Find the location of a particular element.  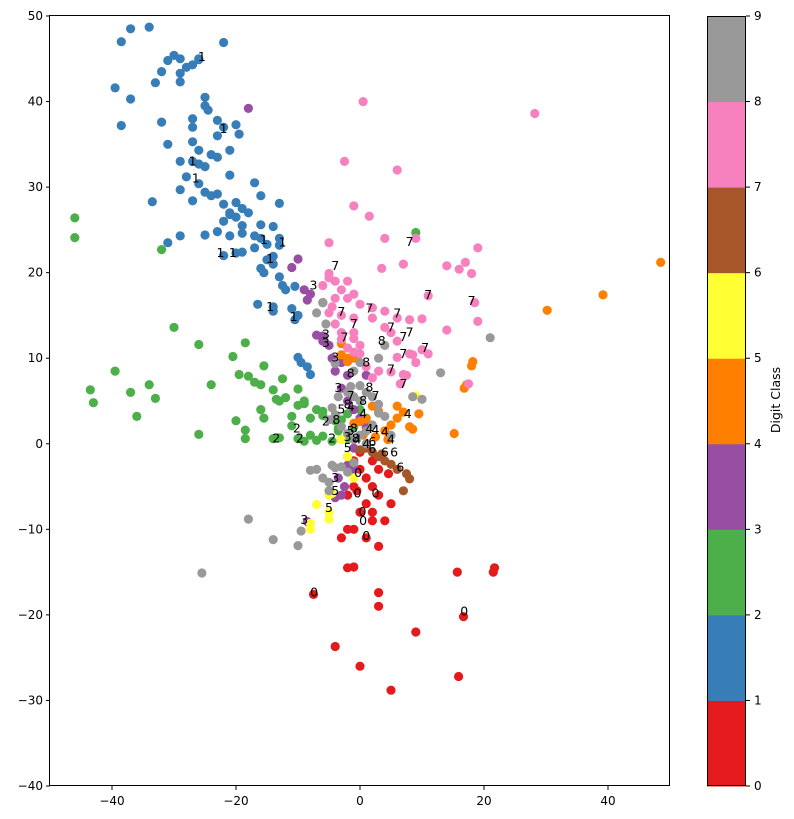

colorbar-tick-label: 4 is located at coordinates (758, 444).